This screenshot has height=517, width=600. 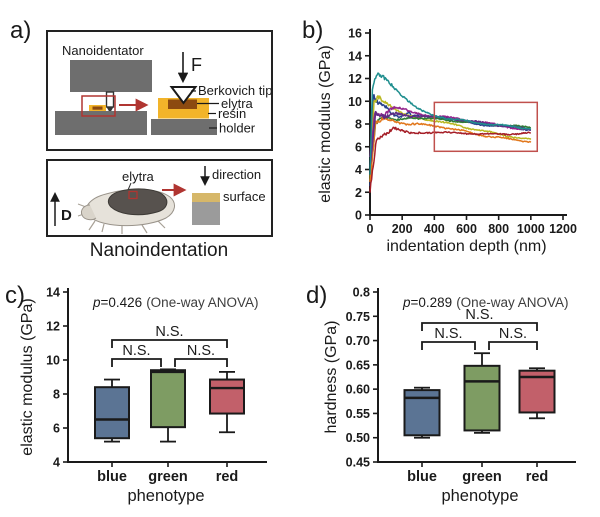 I want to click on y-tick-label: 0, so click(x=358, y=216).